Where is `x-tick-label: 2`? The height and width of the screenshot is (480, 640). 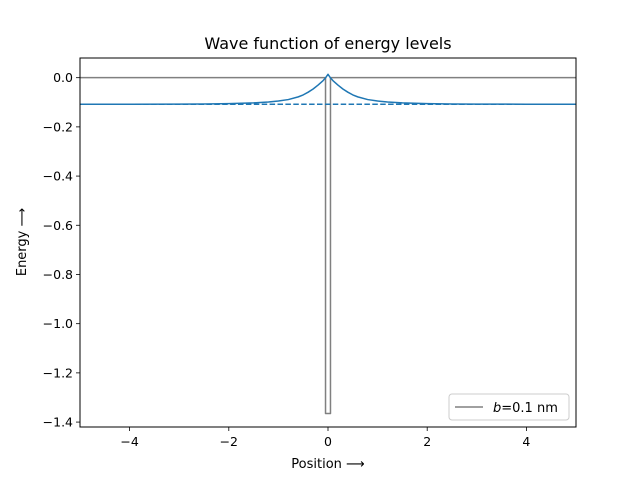 x-tick-label: 2 is located at coordinates (427, 441).